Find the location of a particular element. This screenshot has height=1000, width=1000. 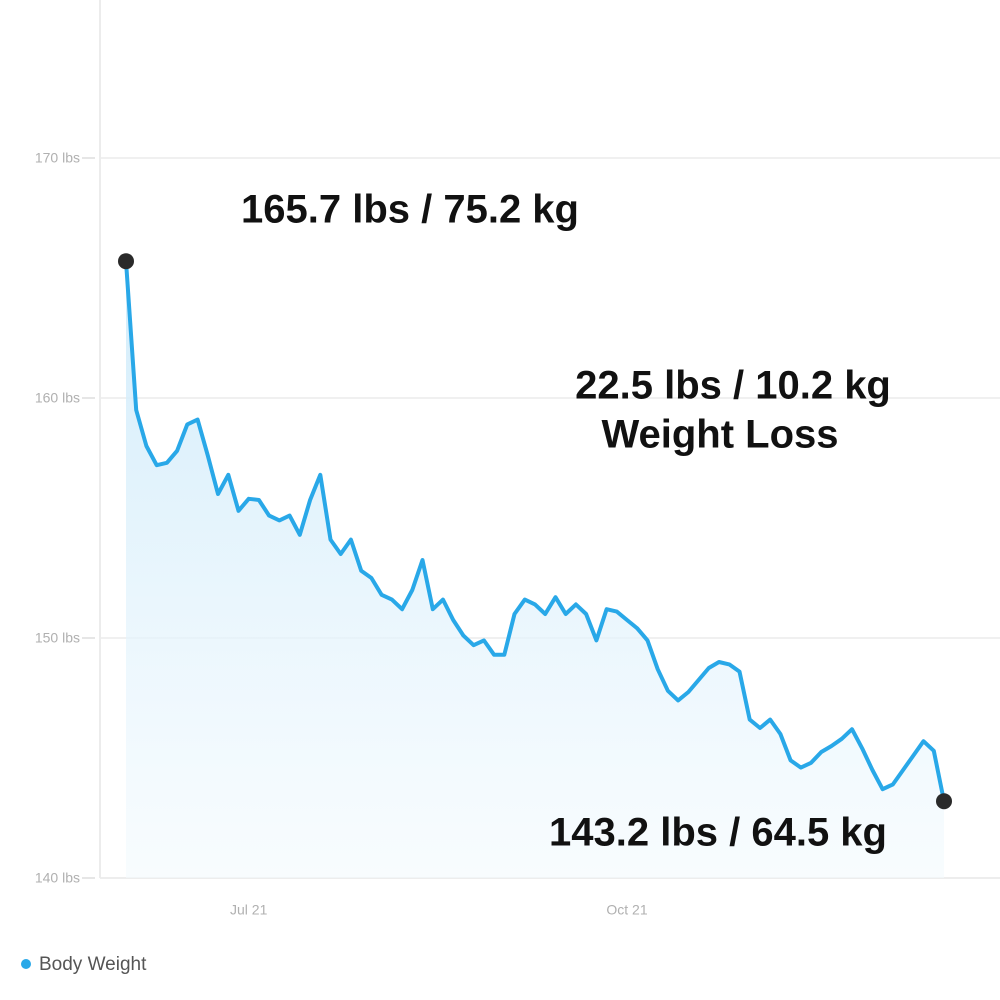

annotation: Weight Loss is located at coordinates (719, 435).